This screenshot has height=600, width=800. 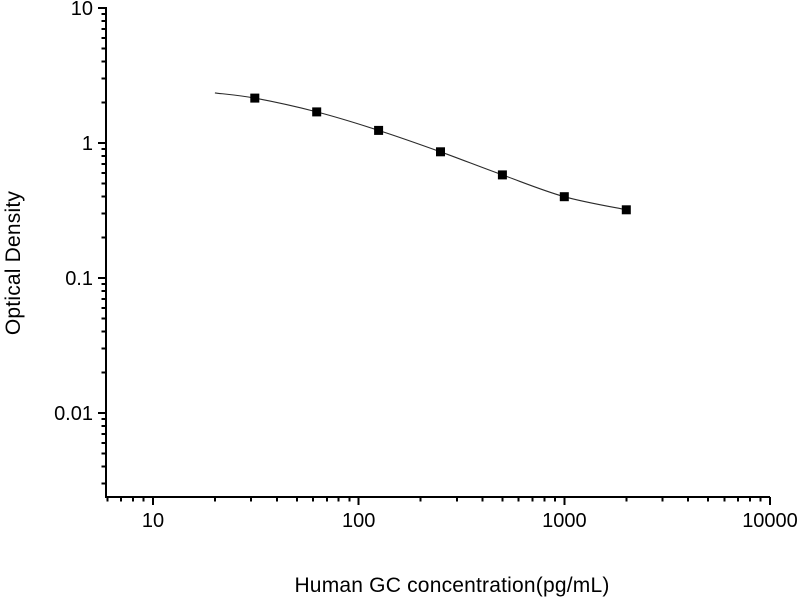 I want to click on y-tick-label: 0.01, so click(x=73, y=414).